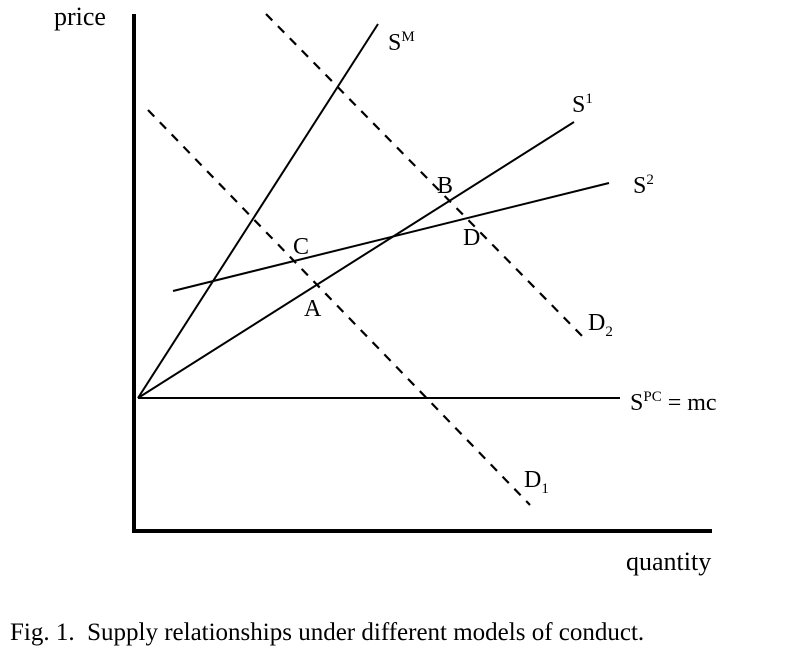 The height and width of the screenshot is (660, 794). Describe the element at coordinates (471, 238) in the screenshot. I see `point-label-d: D` at that location.